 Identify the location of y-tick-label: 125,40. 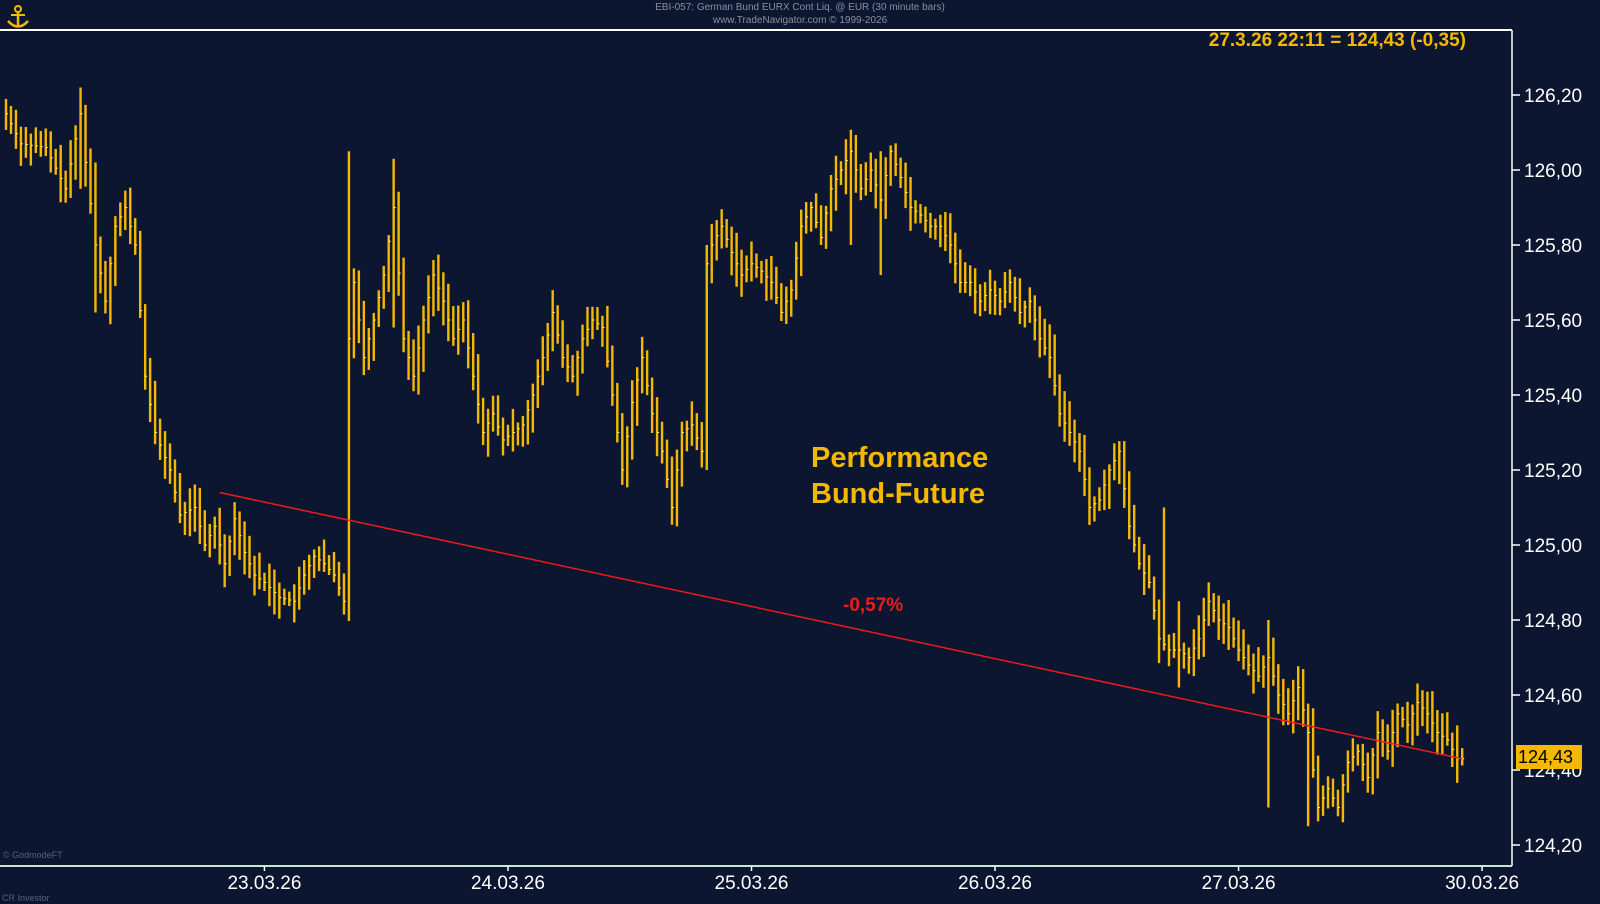
(1553, 396).